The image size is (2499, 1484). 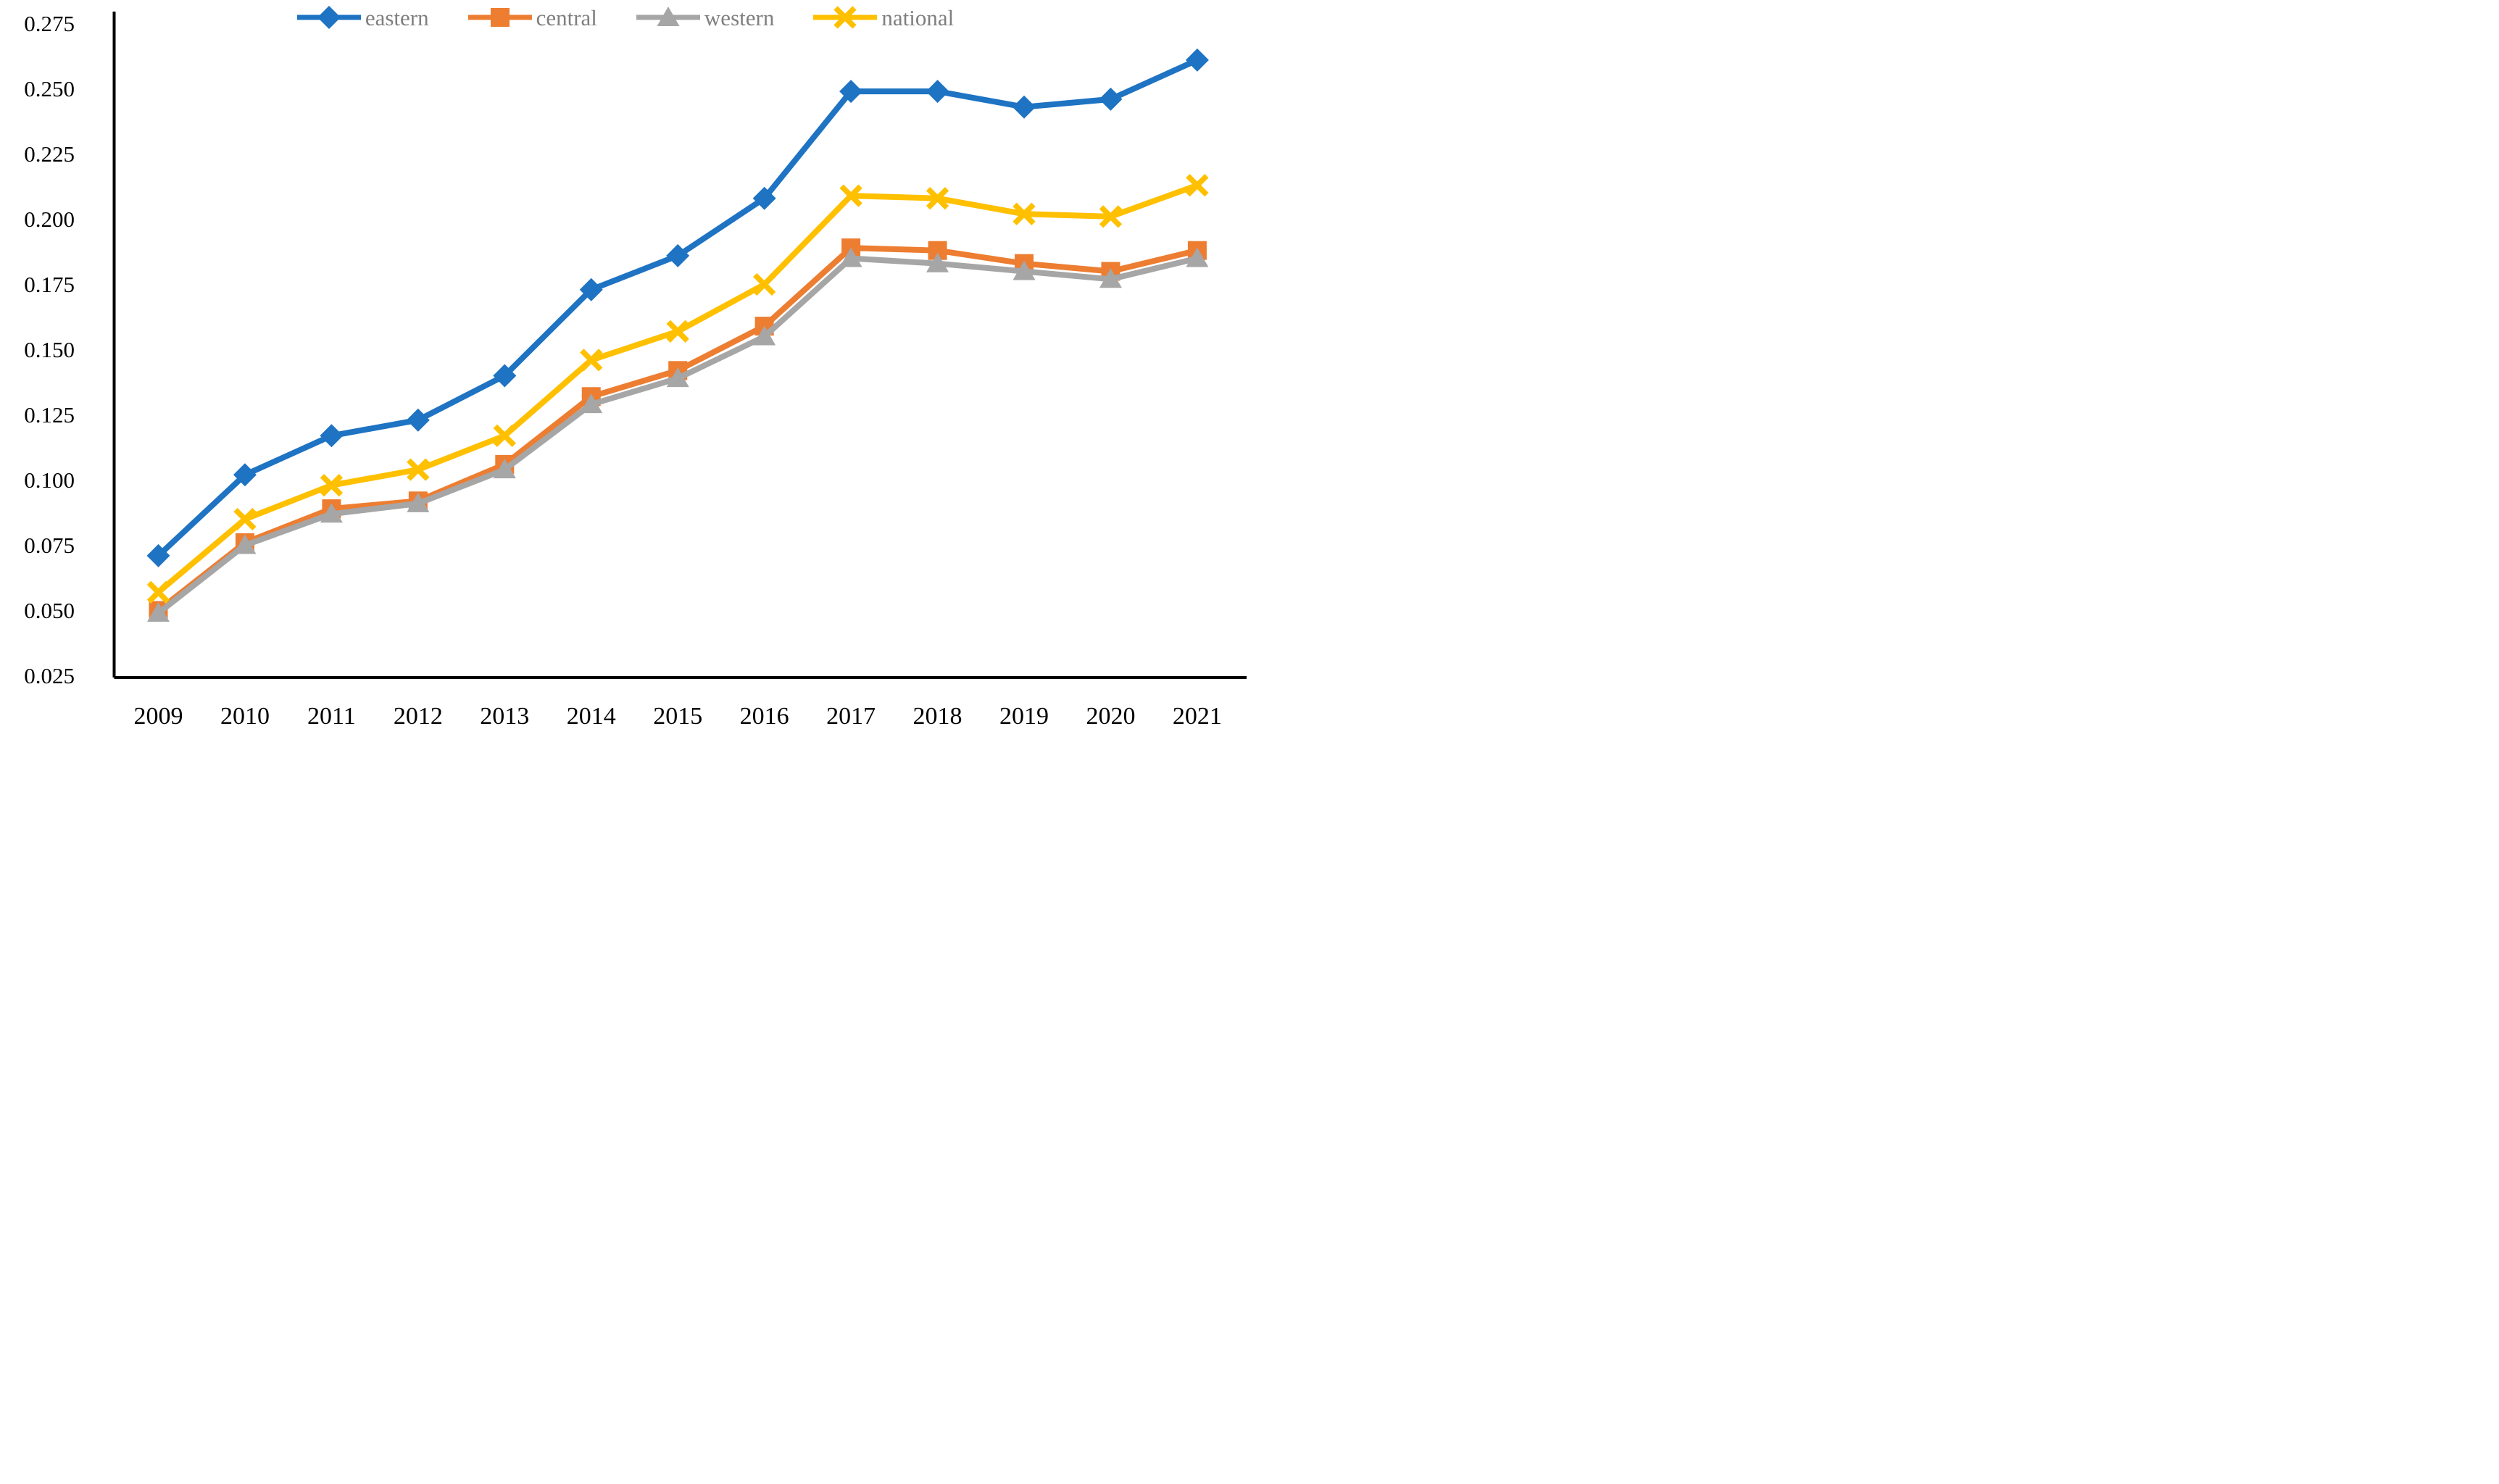 I want to click on y-tick-label: 0.075, so click(x=49, y=545).